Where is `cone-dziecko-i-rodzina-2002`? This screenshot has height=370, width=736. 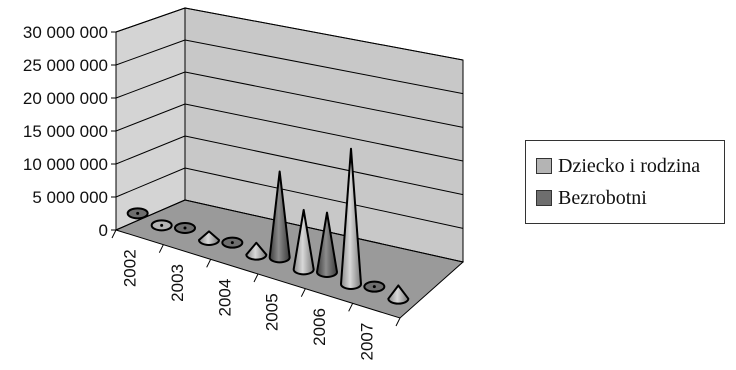 cone-dziecko-i-rodzina-2002 is located at coordinates (161, 225).